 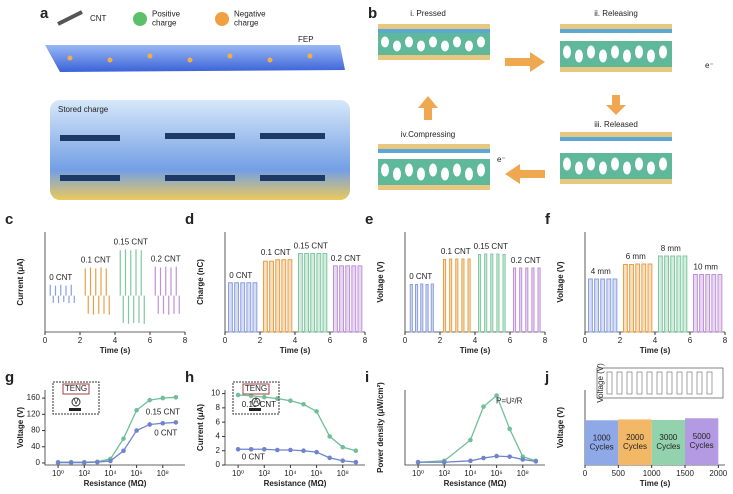 What do you see at coordinates (218, 436) in the screenshot?
I see `y-tick-label: 4` at bounding box center [218, 436].